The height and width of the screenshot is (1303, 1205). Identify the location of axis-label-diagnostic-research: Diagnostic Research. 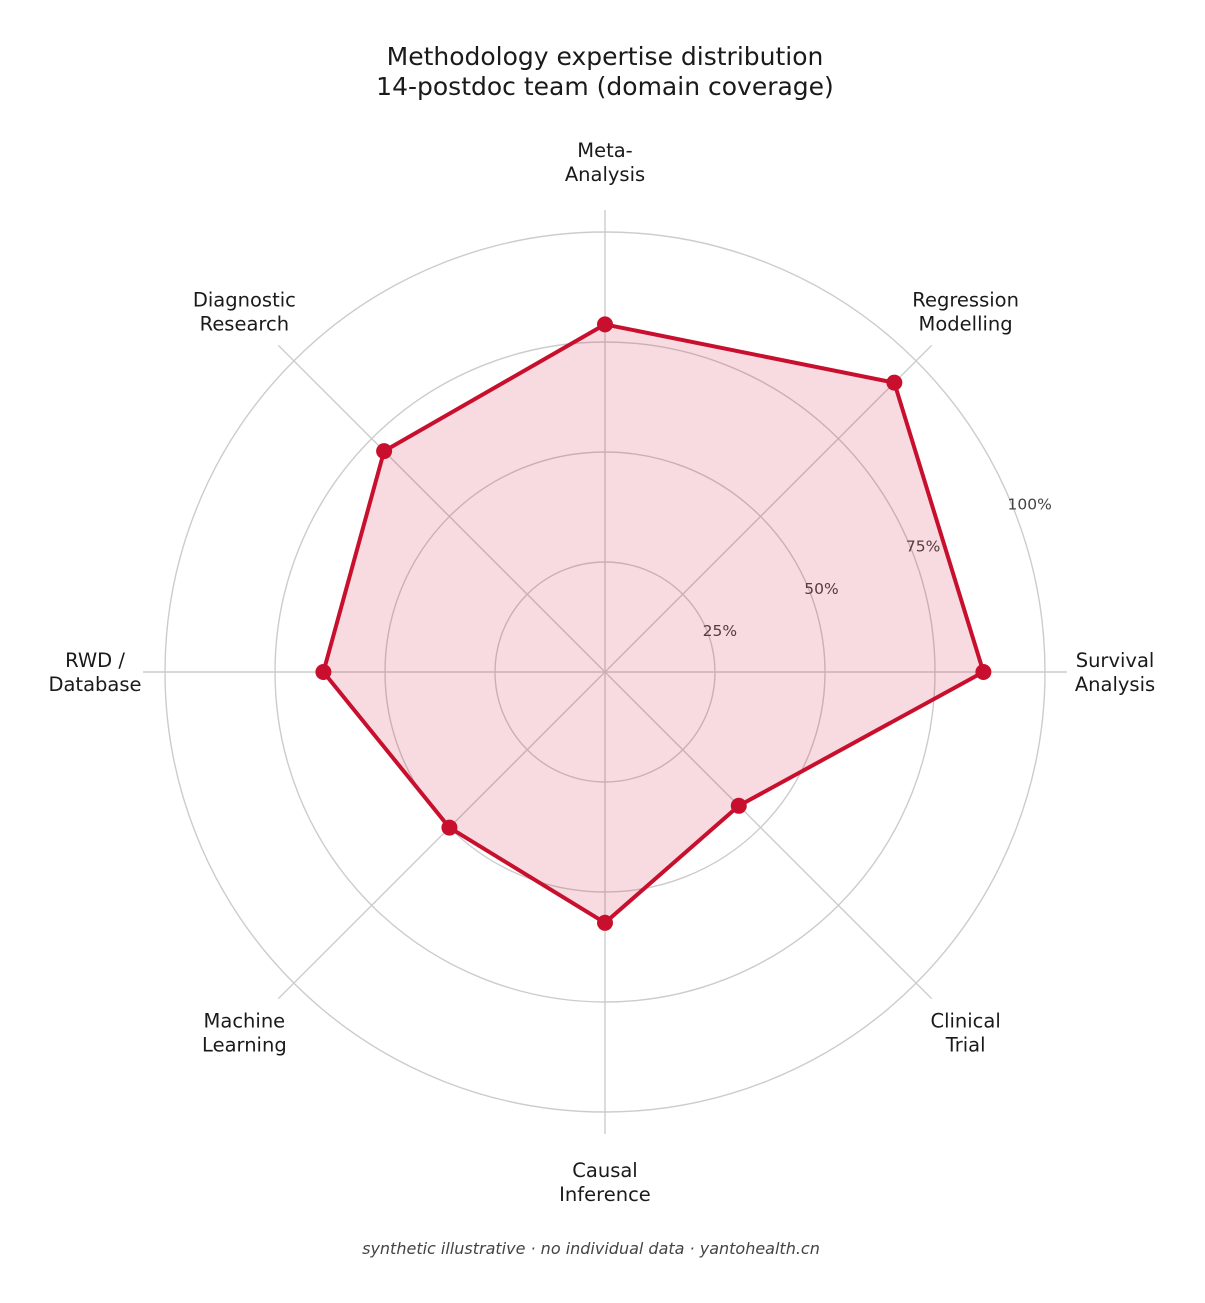
(244, 311).